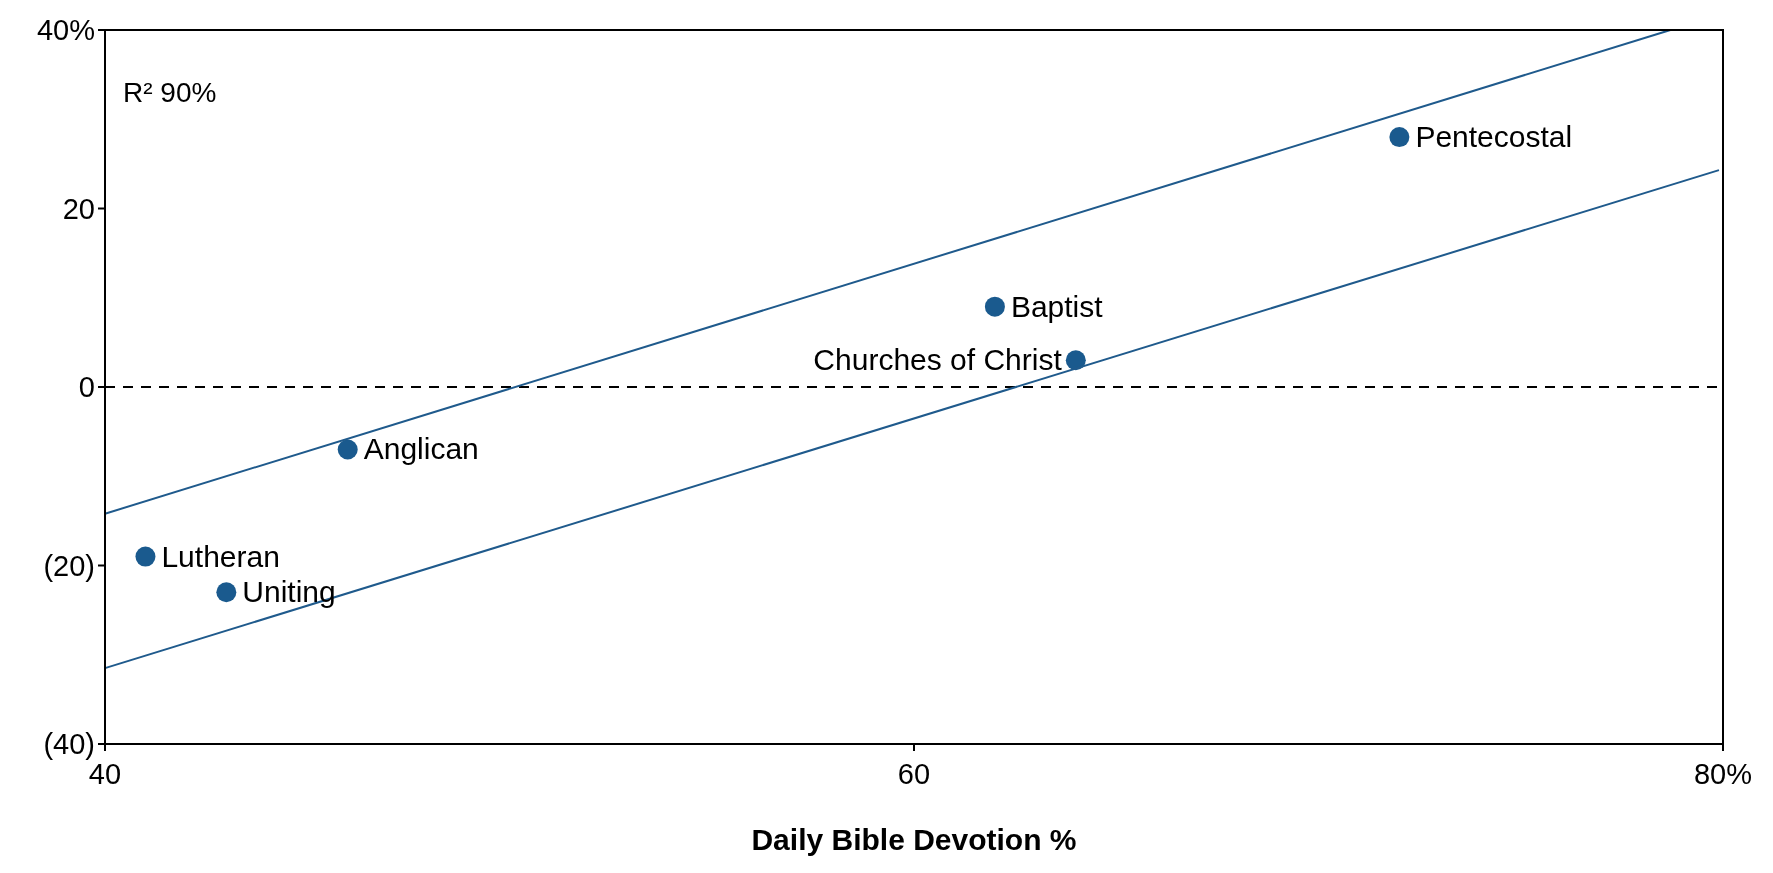 Image resolution: width=1773 pixels, height=873 pixels. What do you see at coordinates (65, 30) in the screenshot?
I see `y-tick-label: 40%` at bounding box center [65, 30].